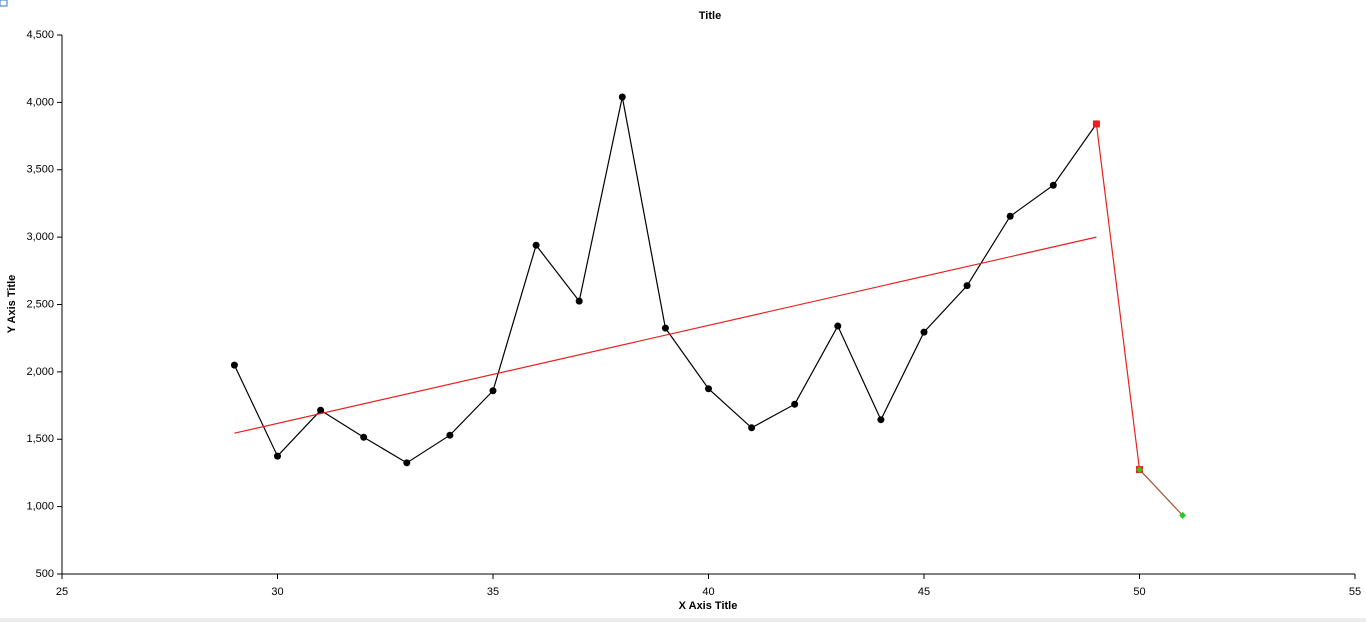 The width and height of the screenshot is (1366, 622). Describe the element at coordinates (12, 304) in the screenshot. I see `y-axis-title: Y Axis Title` at that location.